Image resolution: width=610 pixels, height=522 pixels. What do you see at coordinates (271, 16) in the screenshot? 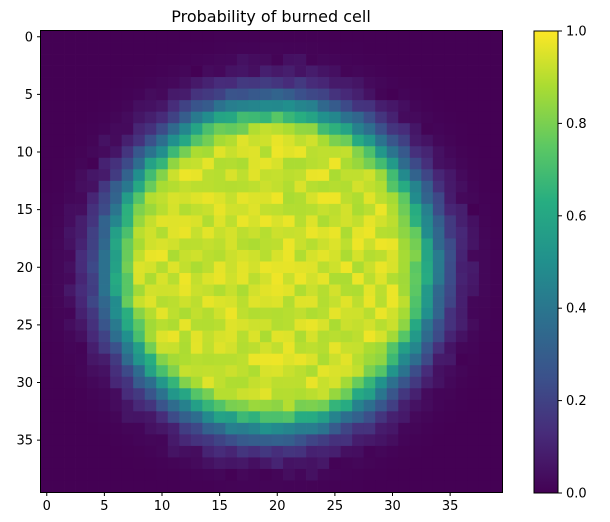
I see `chart-title: Probability of burned cell` at bounding box center [271, 16].